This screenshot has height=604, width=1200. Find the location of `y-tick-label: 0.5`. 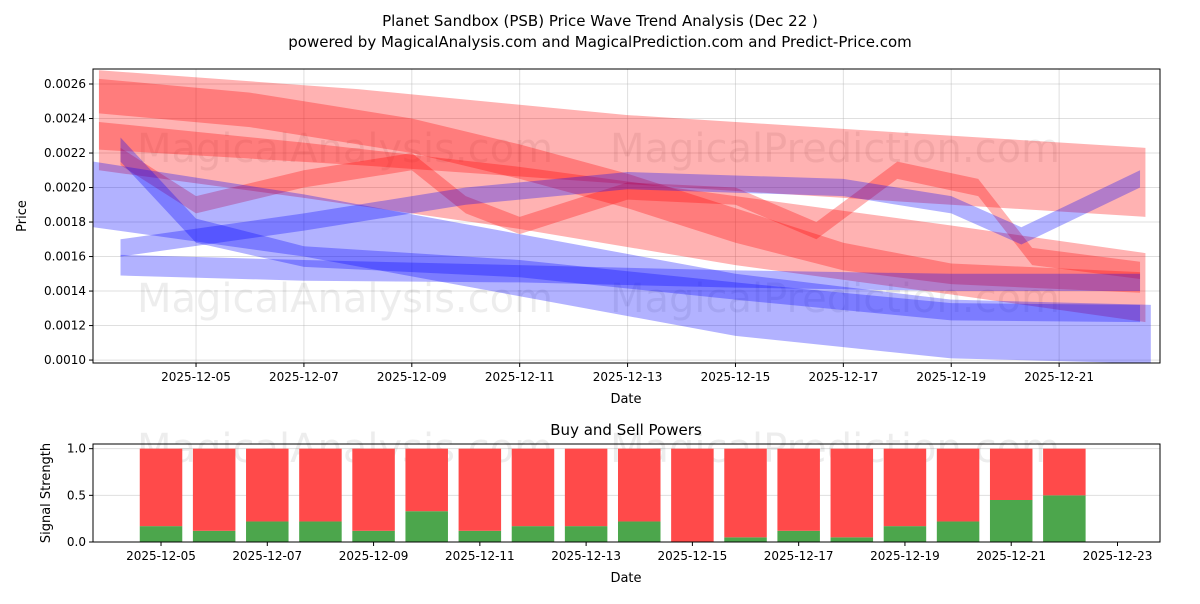

y-tick-label: 0.5 is located at coordinates (76, 495).